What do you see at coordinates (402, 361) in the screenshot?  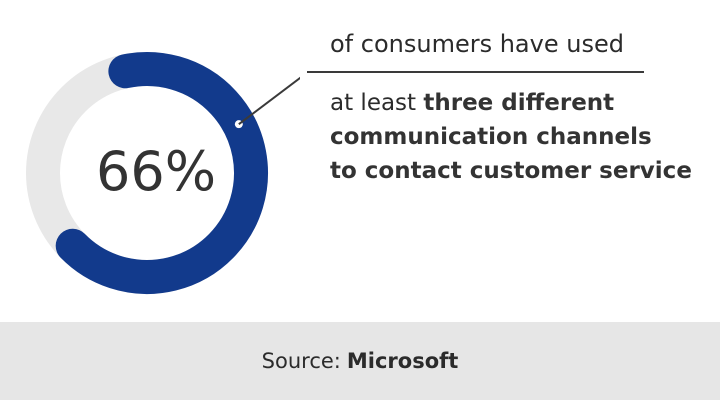 I see `source-name: Microsoft` at bounding box center [402, 361].